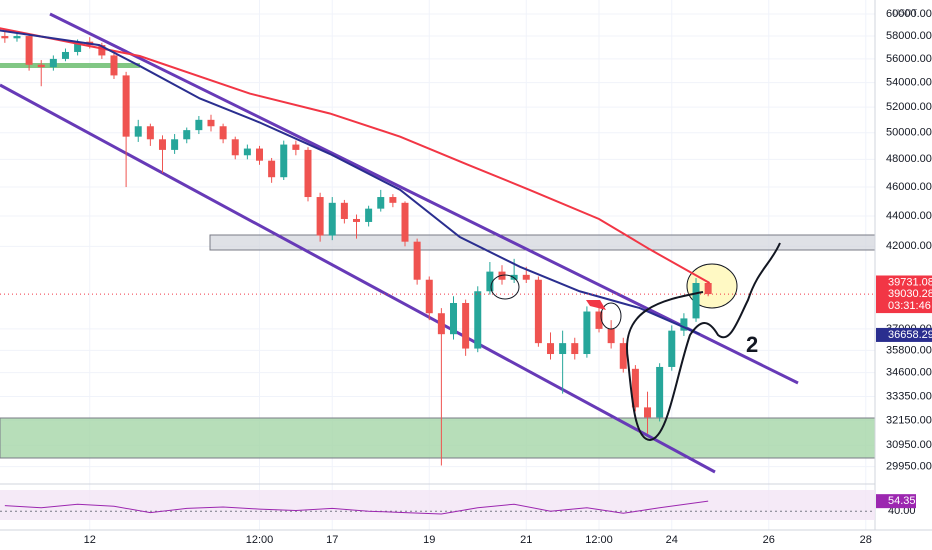  I want to click on x-tick-label: 12, so click(90, 540).